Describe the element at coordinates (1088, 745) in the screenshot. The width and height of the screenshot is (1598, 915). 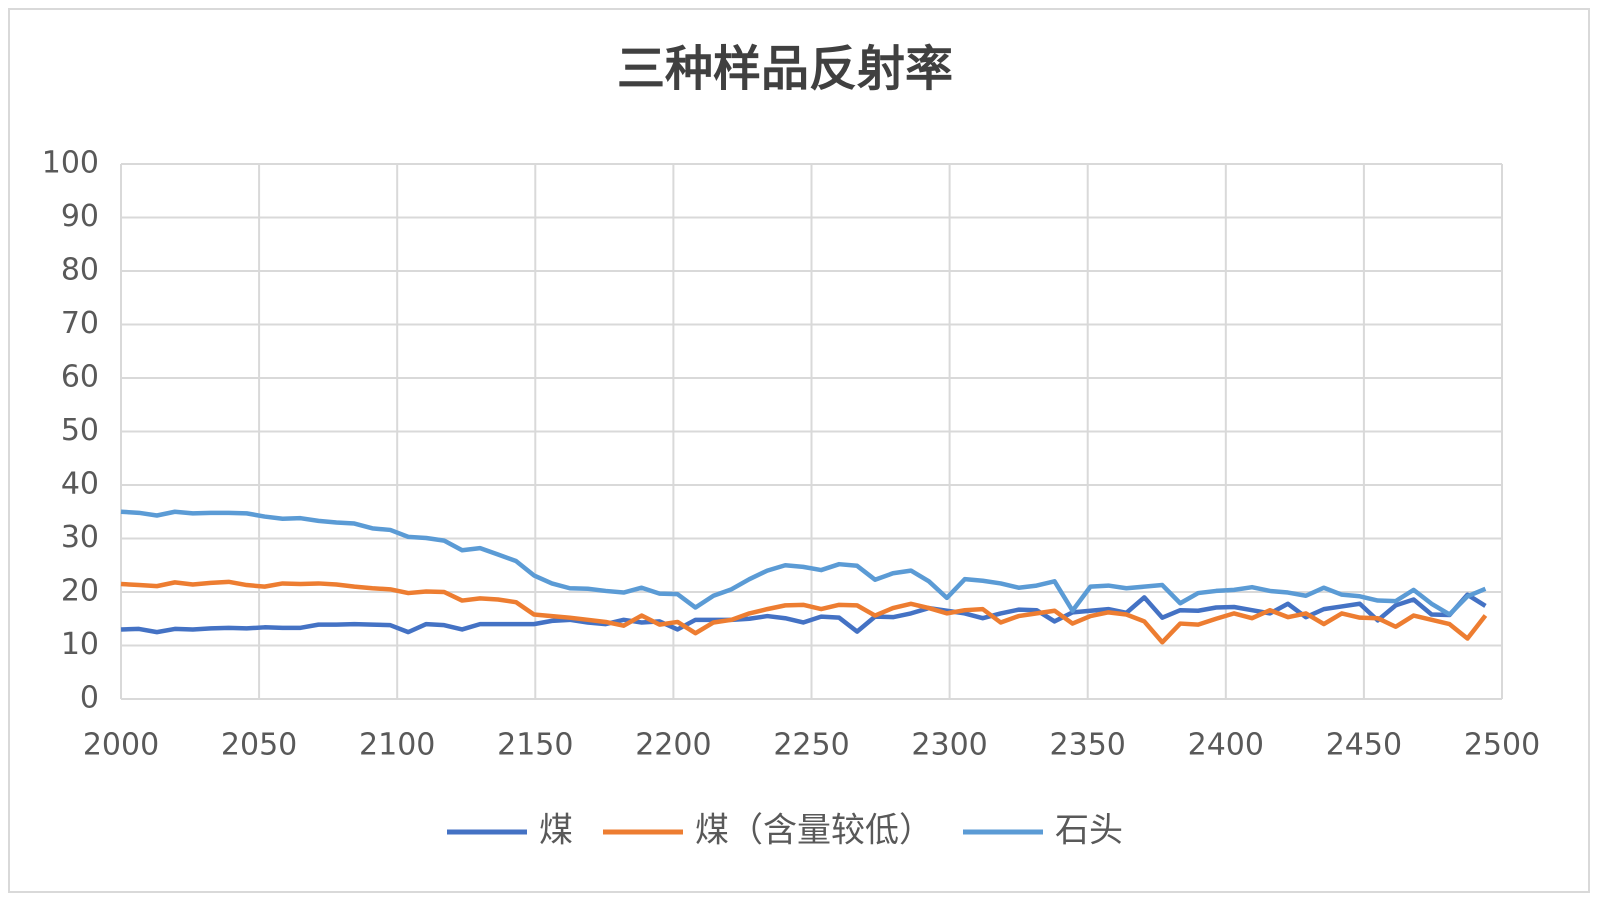
I see `x-tick-label: 2350` at that location.